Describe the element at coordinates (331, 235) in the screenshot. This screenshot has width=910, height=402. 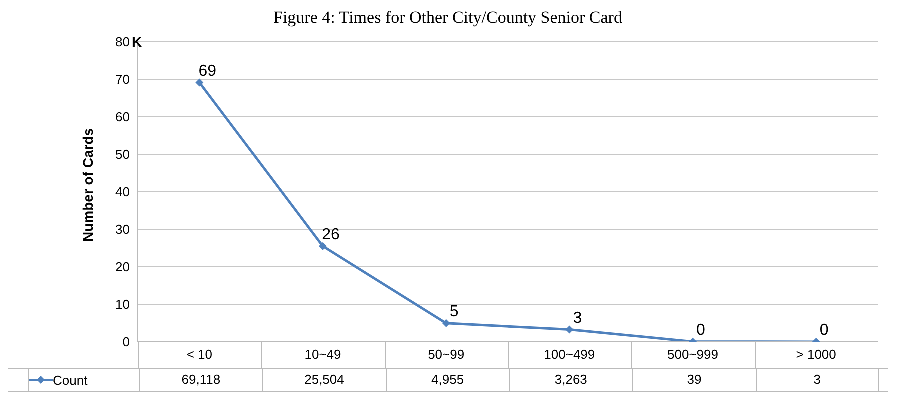
I see `annotation: 26` at that location.